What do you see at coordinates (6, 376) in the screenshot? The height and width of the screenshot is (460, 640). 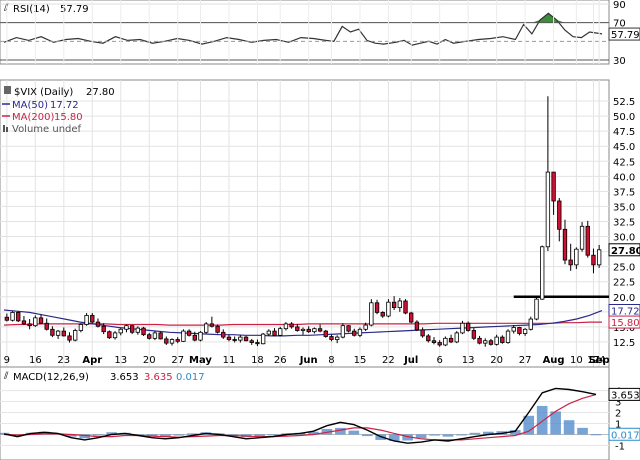 I see `macd-legend-icon: ⫽` at bounding box center [6, 376].